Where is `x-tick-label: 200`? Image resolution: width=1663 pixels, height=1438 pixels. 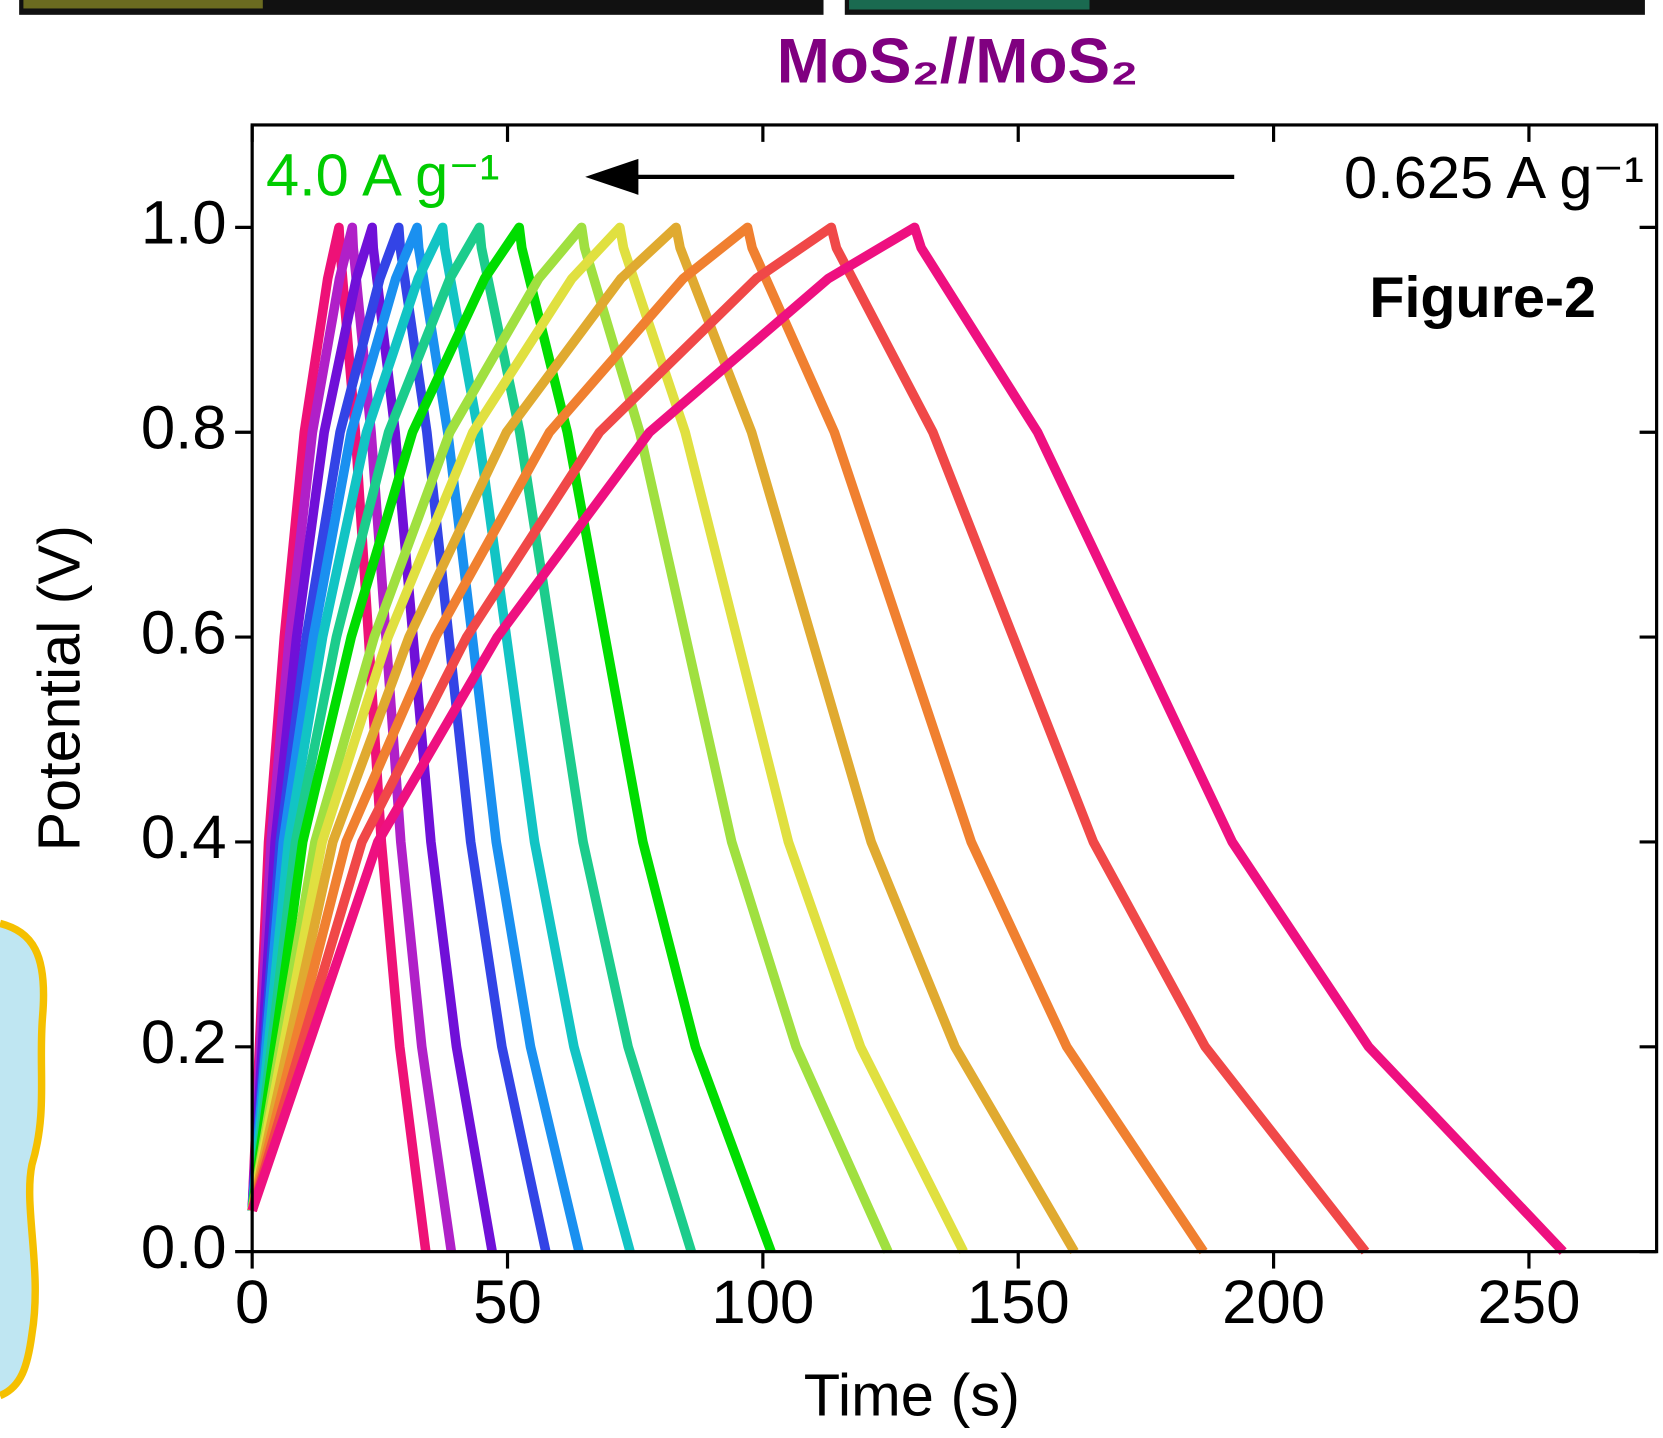
x-tick-label: 200 is located at coordinates (1273, 1302).